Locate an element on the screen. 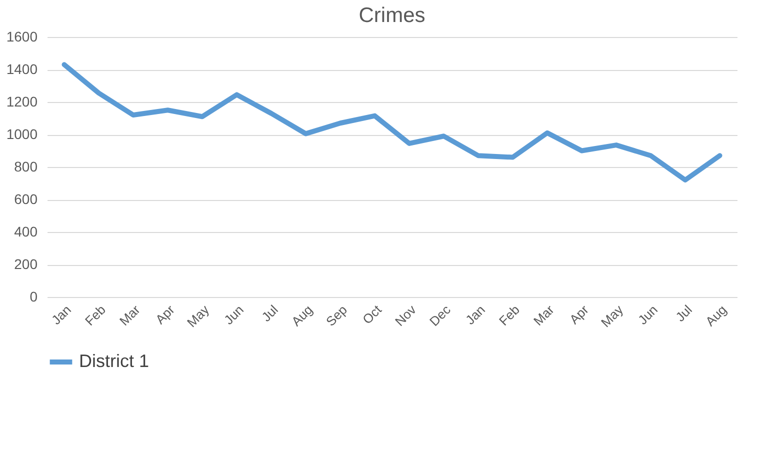  x-tick-label: Sep is located at coordinates (336, 316).